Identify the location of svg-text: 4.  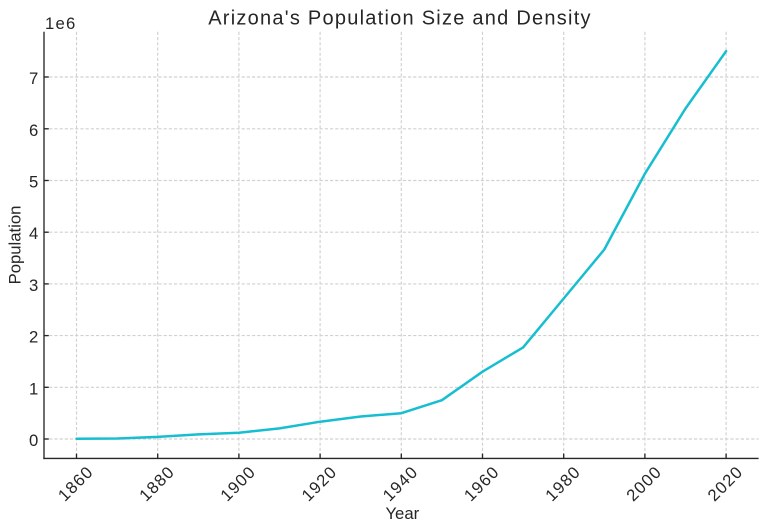
(33, 233).